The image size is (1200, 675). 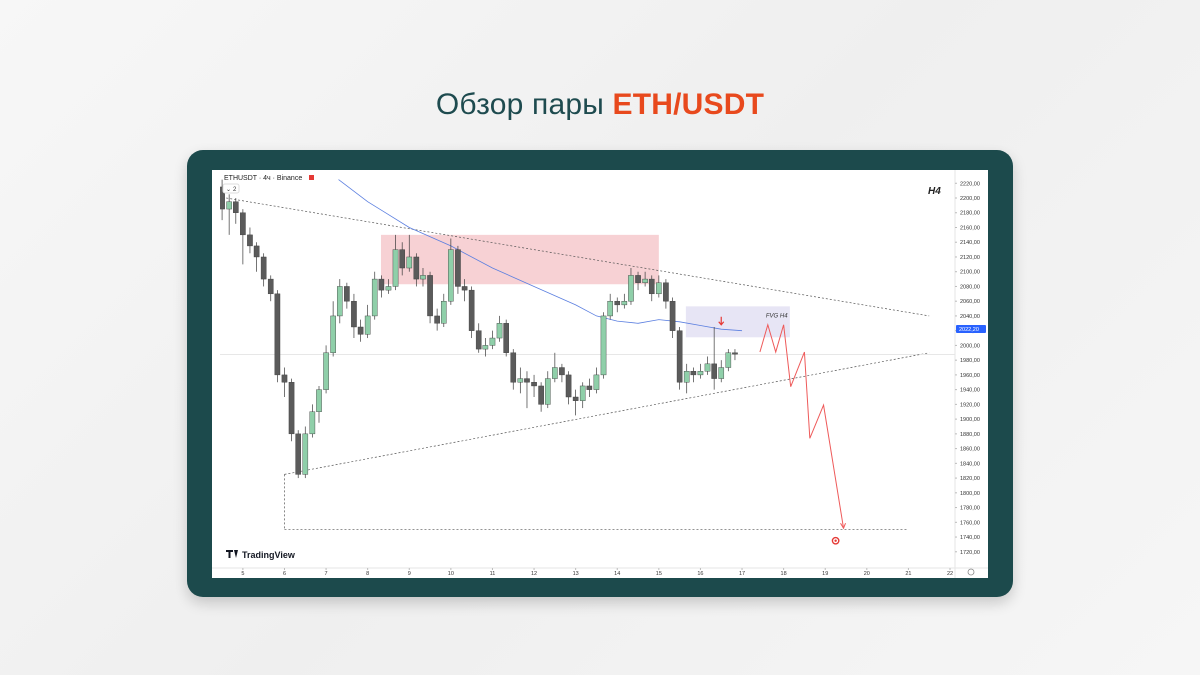 I want to click on y-tick-label: 1720,00, so click(x=970, y=553).